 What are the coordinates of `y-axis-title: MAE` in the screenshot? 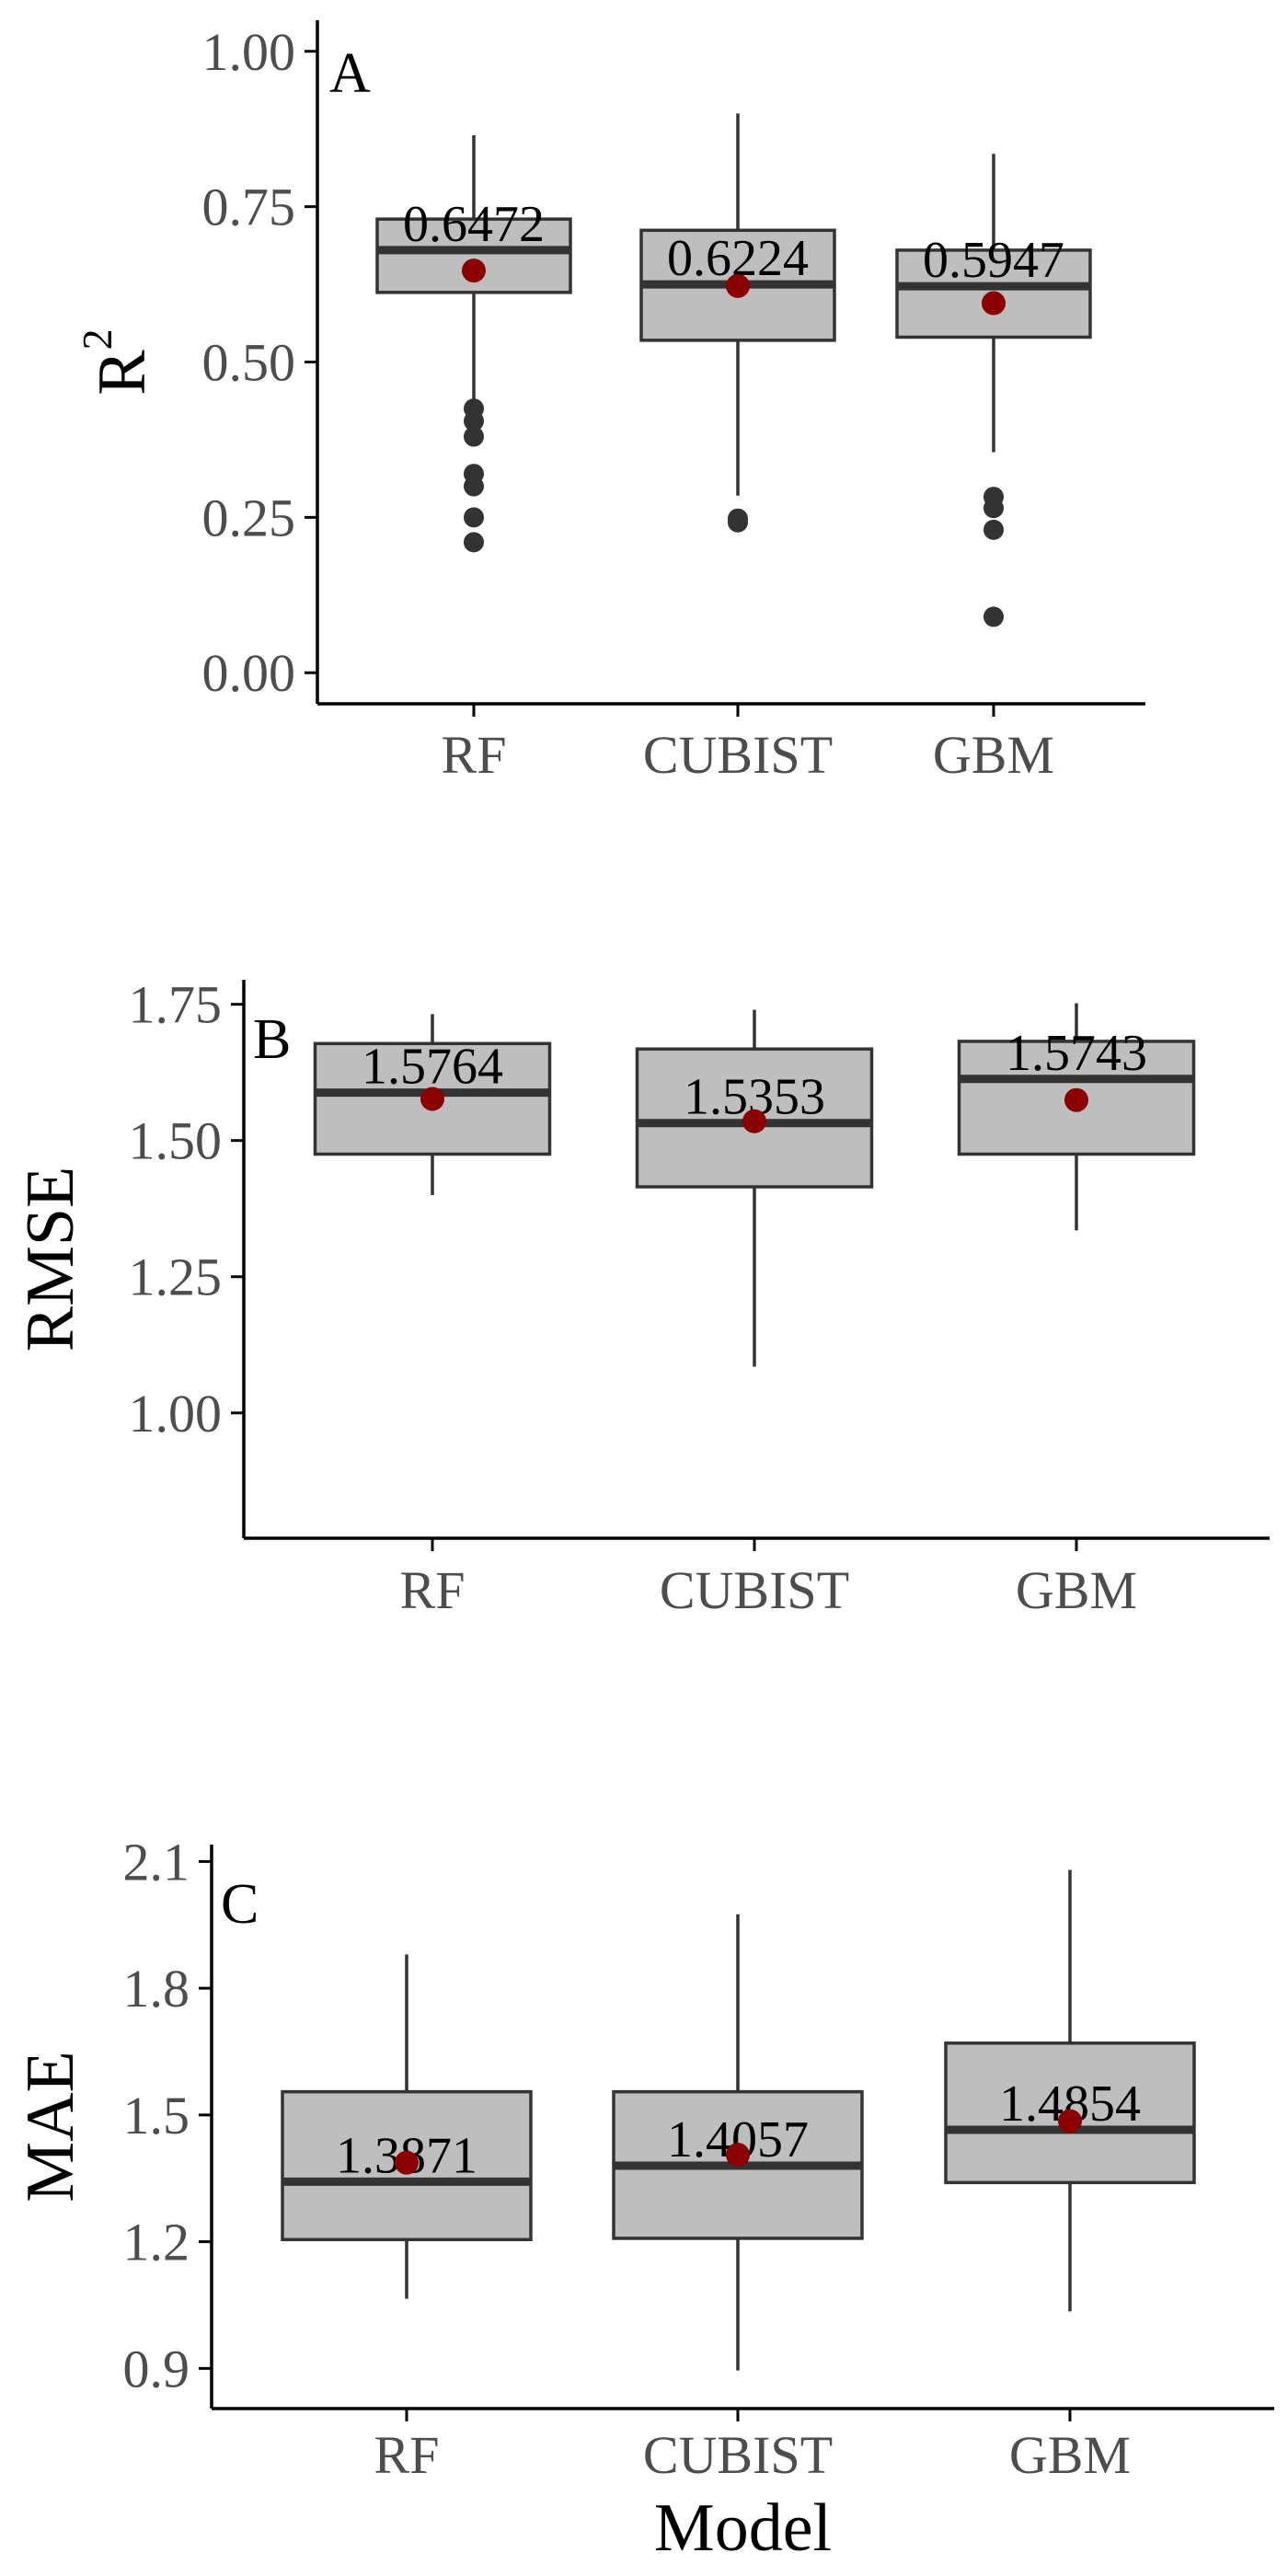 It's located at (50, 2126).